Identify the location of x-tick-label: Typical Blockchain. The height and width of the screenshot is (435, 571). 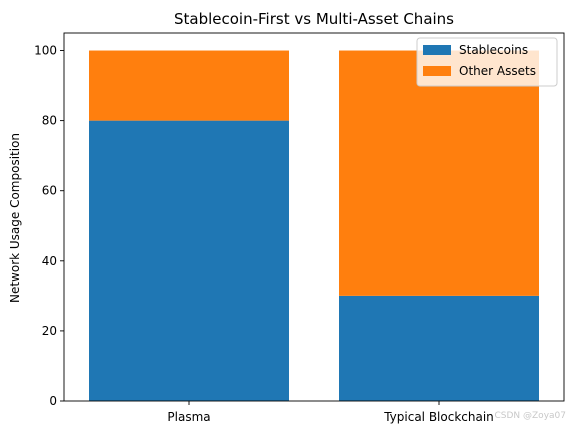
(438, 417).